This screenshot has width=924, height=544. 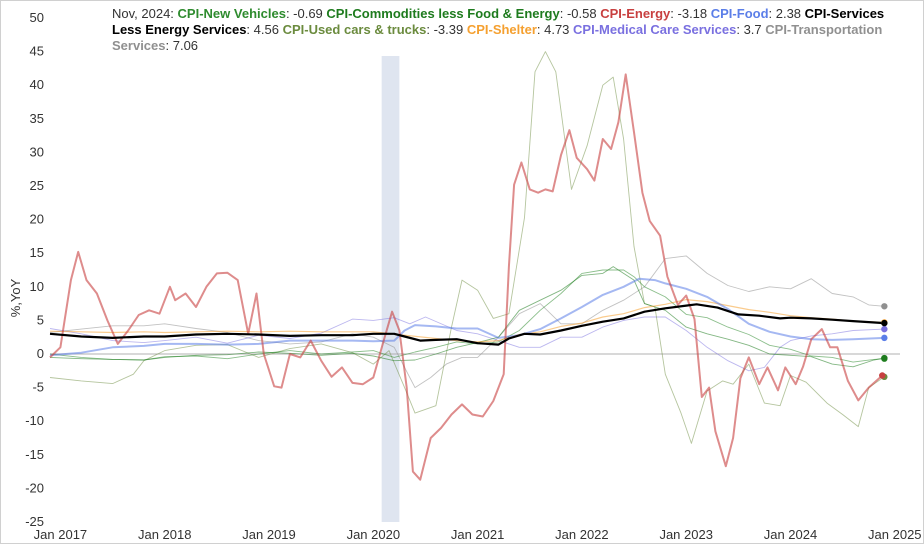 I want to click on legend-series-value: : 3.7, so click(x=751, y=29).